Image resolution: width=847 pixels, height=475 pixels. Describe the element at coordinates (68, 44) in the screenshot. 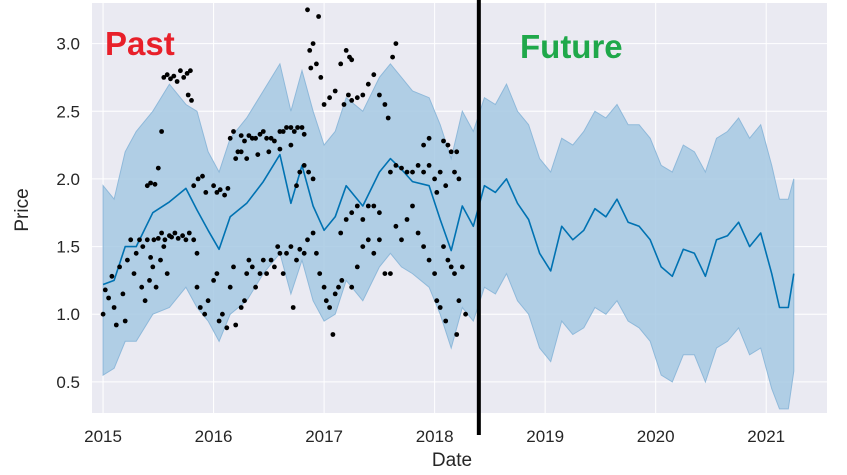

I see `y-tick-label: 3.0` at that location.